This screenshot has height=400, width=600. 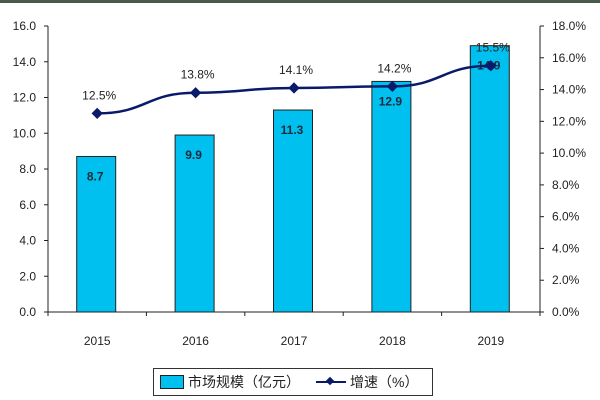 What do you see at coordinates (172, 382) in the screenshot?
I see `legend-bar-swatch` at bounding box center [172, 382].